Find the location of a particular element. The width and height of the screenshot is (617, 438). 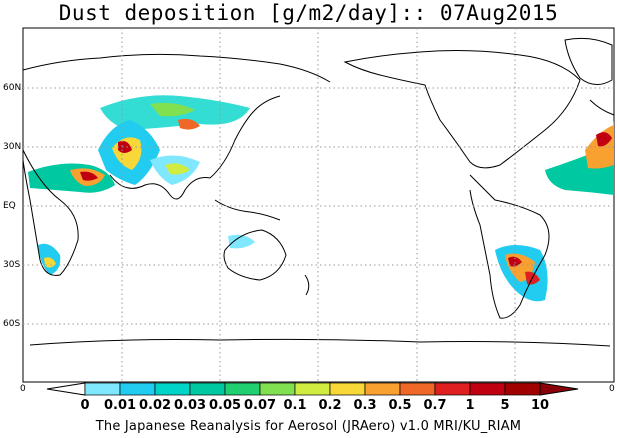

colorbar-tick-label: 0 is located at coordinates (85, 405).